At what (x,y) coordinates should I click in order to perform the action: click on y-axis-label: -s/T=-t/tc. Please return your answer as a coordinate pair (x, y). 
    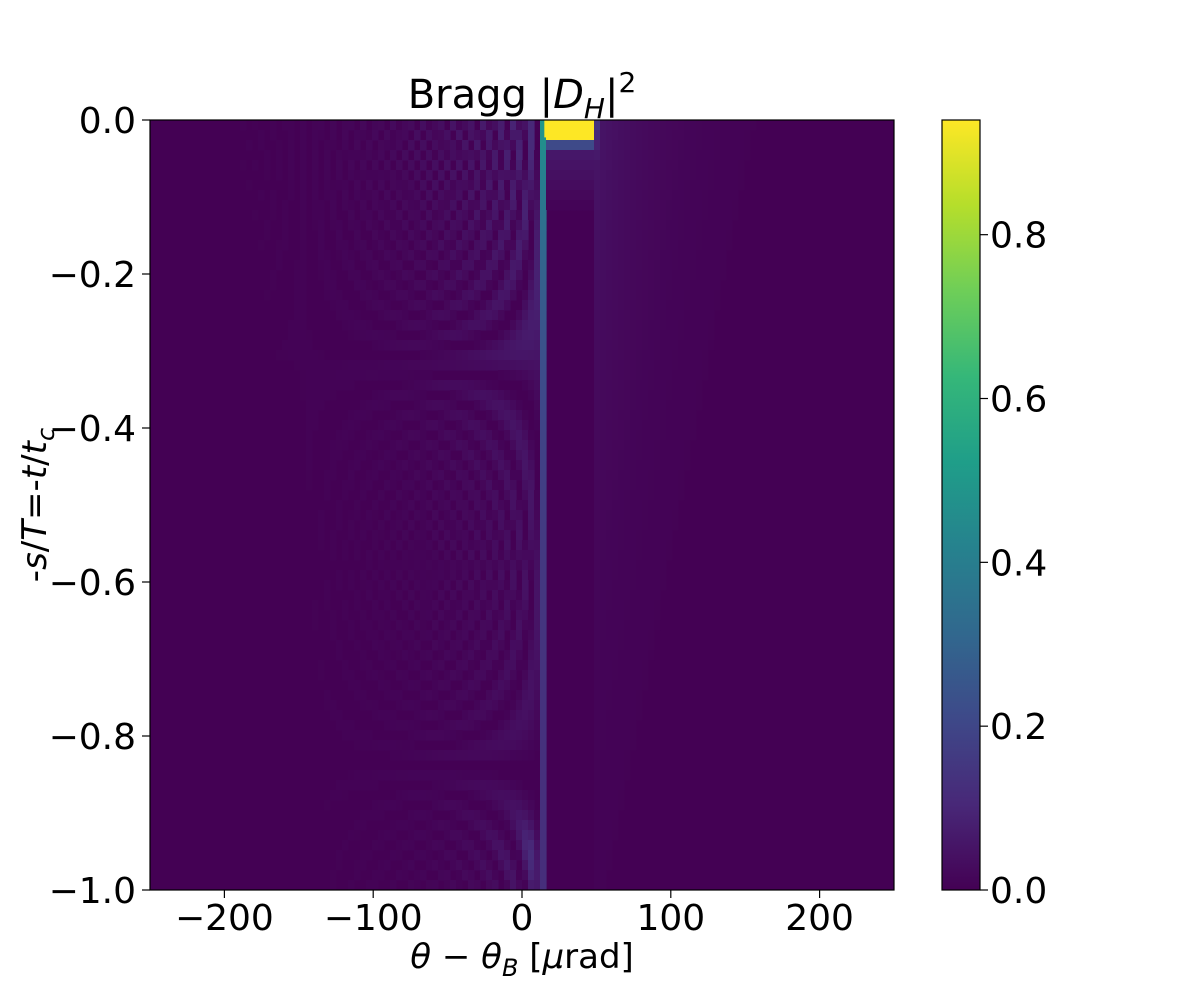
    Looking at the image, I should click on (37, 505).